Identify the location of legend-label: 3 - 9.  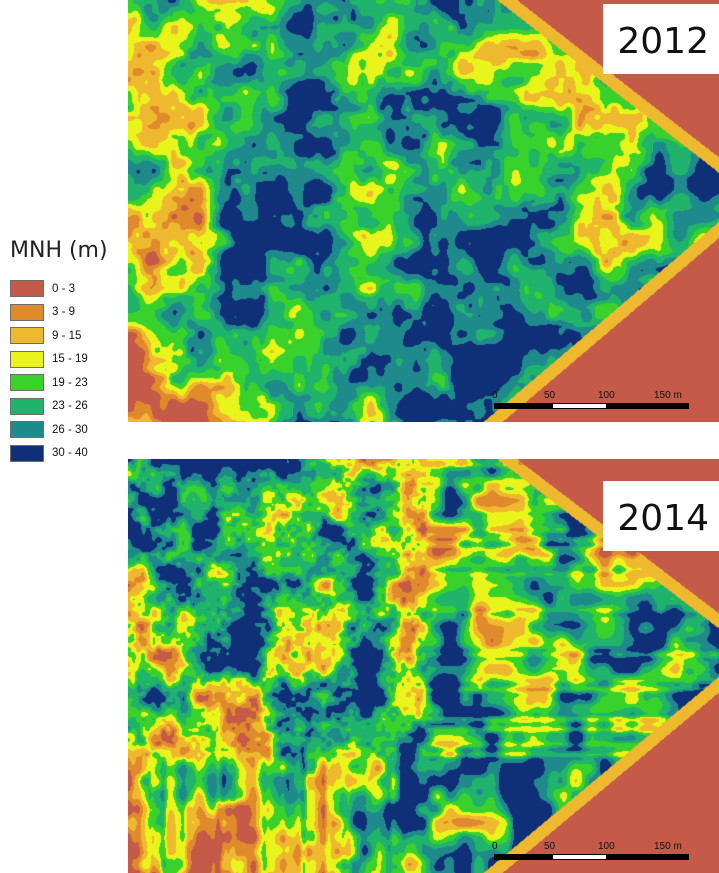
(64, 312).